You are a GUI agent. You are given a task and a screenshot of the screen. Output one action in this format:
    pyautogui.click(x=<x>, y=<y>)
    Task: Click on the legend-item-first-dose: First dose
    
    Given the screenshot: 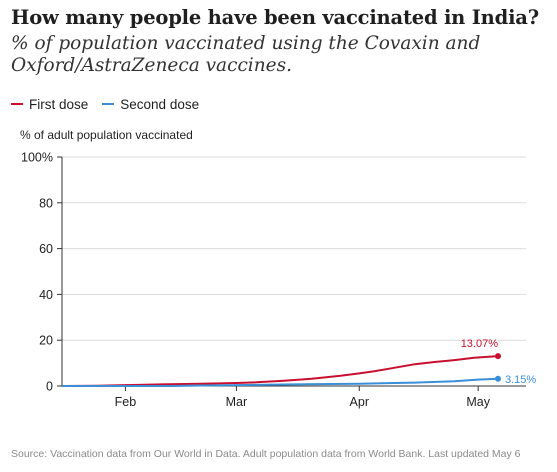 What is the action you would take?
    pyautogui.click(x=49, y=104)
    